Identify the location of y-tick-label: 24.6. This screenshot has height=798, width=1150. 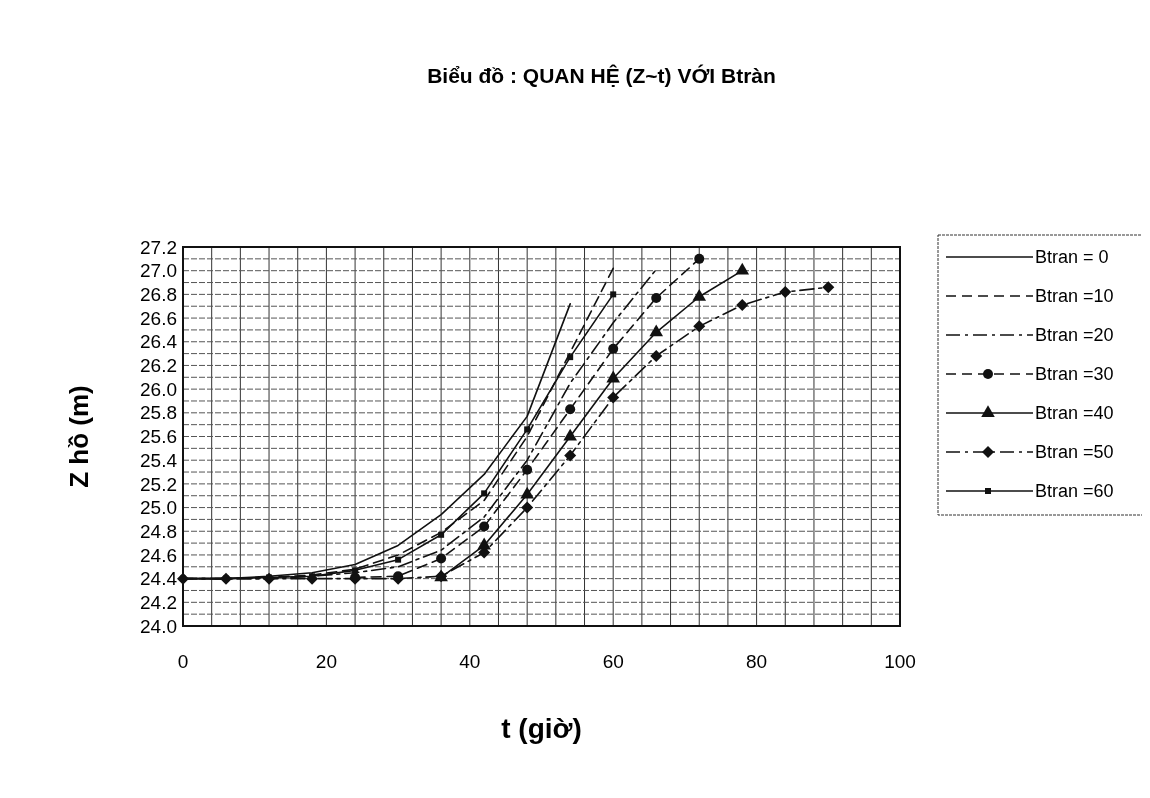
(158, 555).